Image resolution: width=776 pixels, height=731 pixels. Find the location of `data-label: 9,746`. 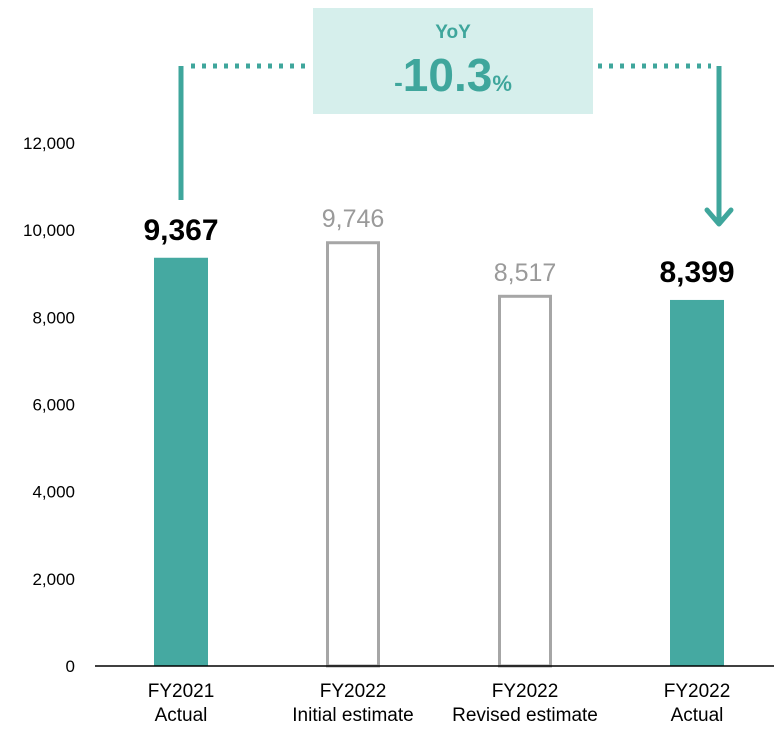

data-label: 9,746 is located at coordinates (353, 219).